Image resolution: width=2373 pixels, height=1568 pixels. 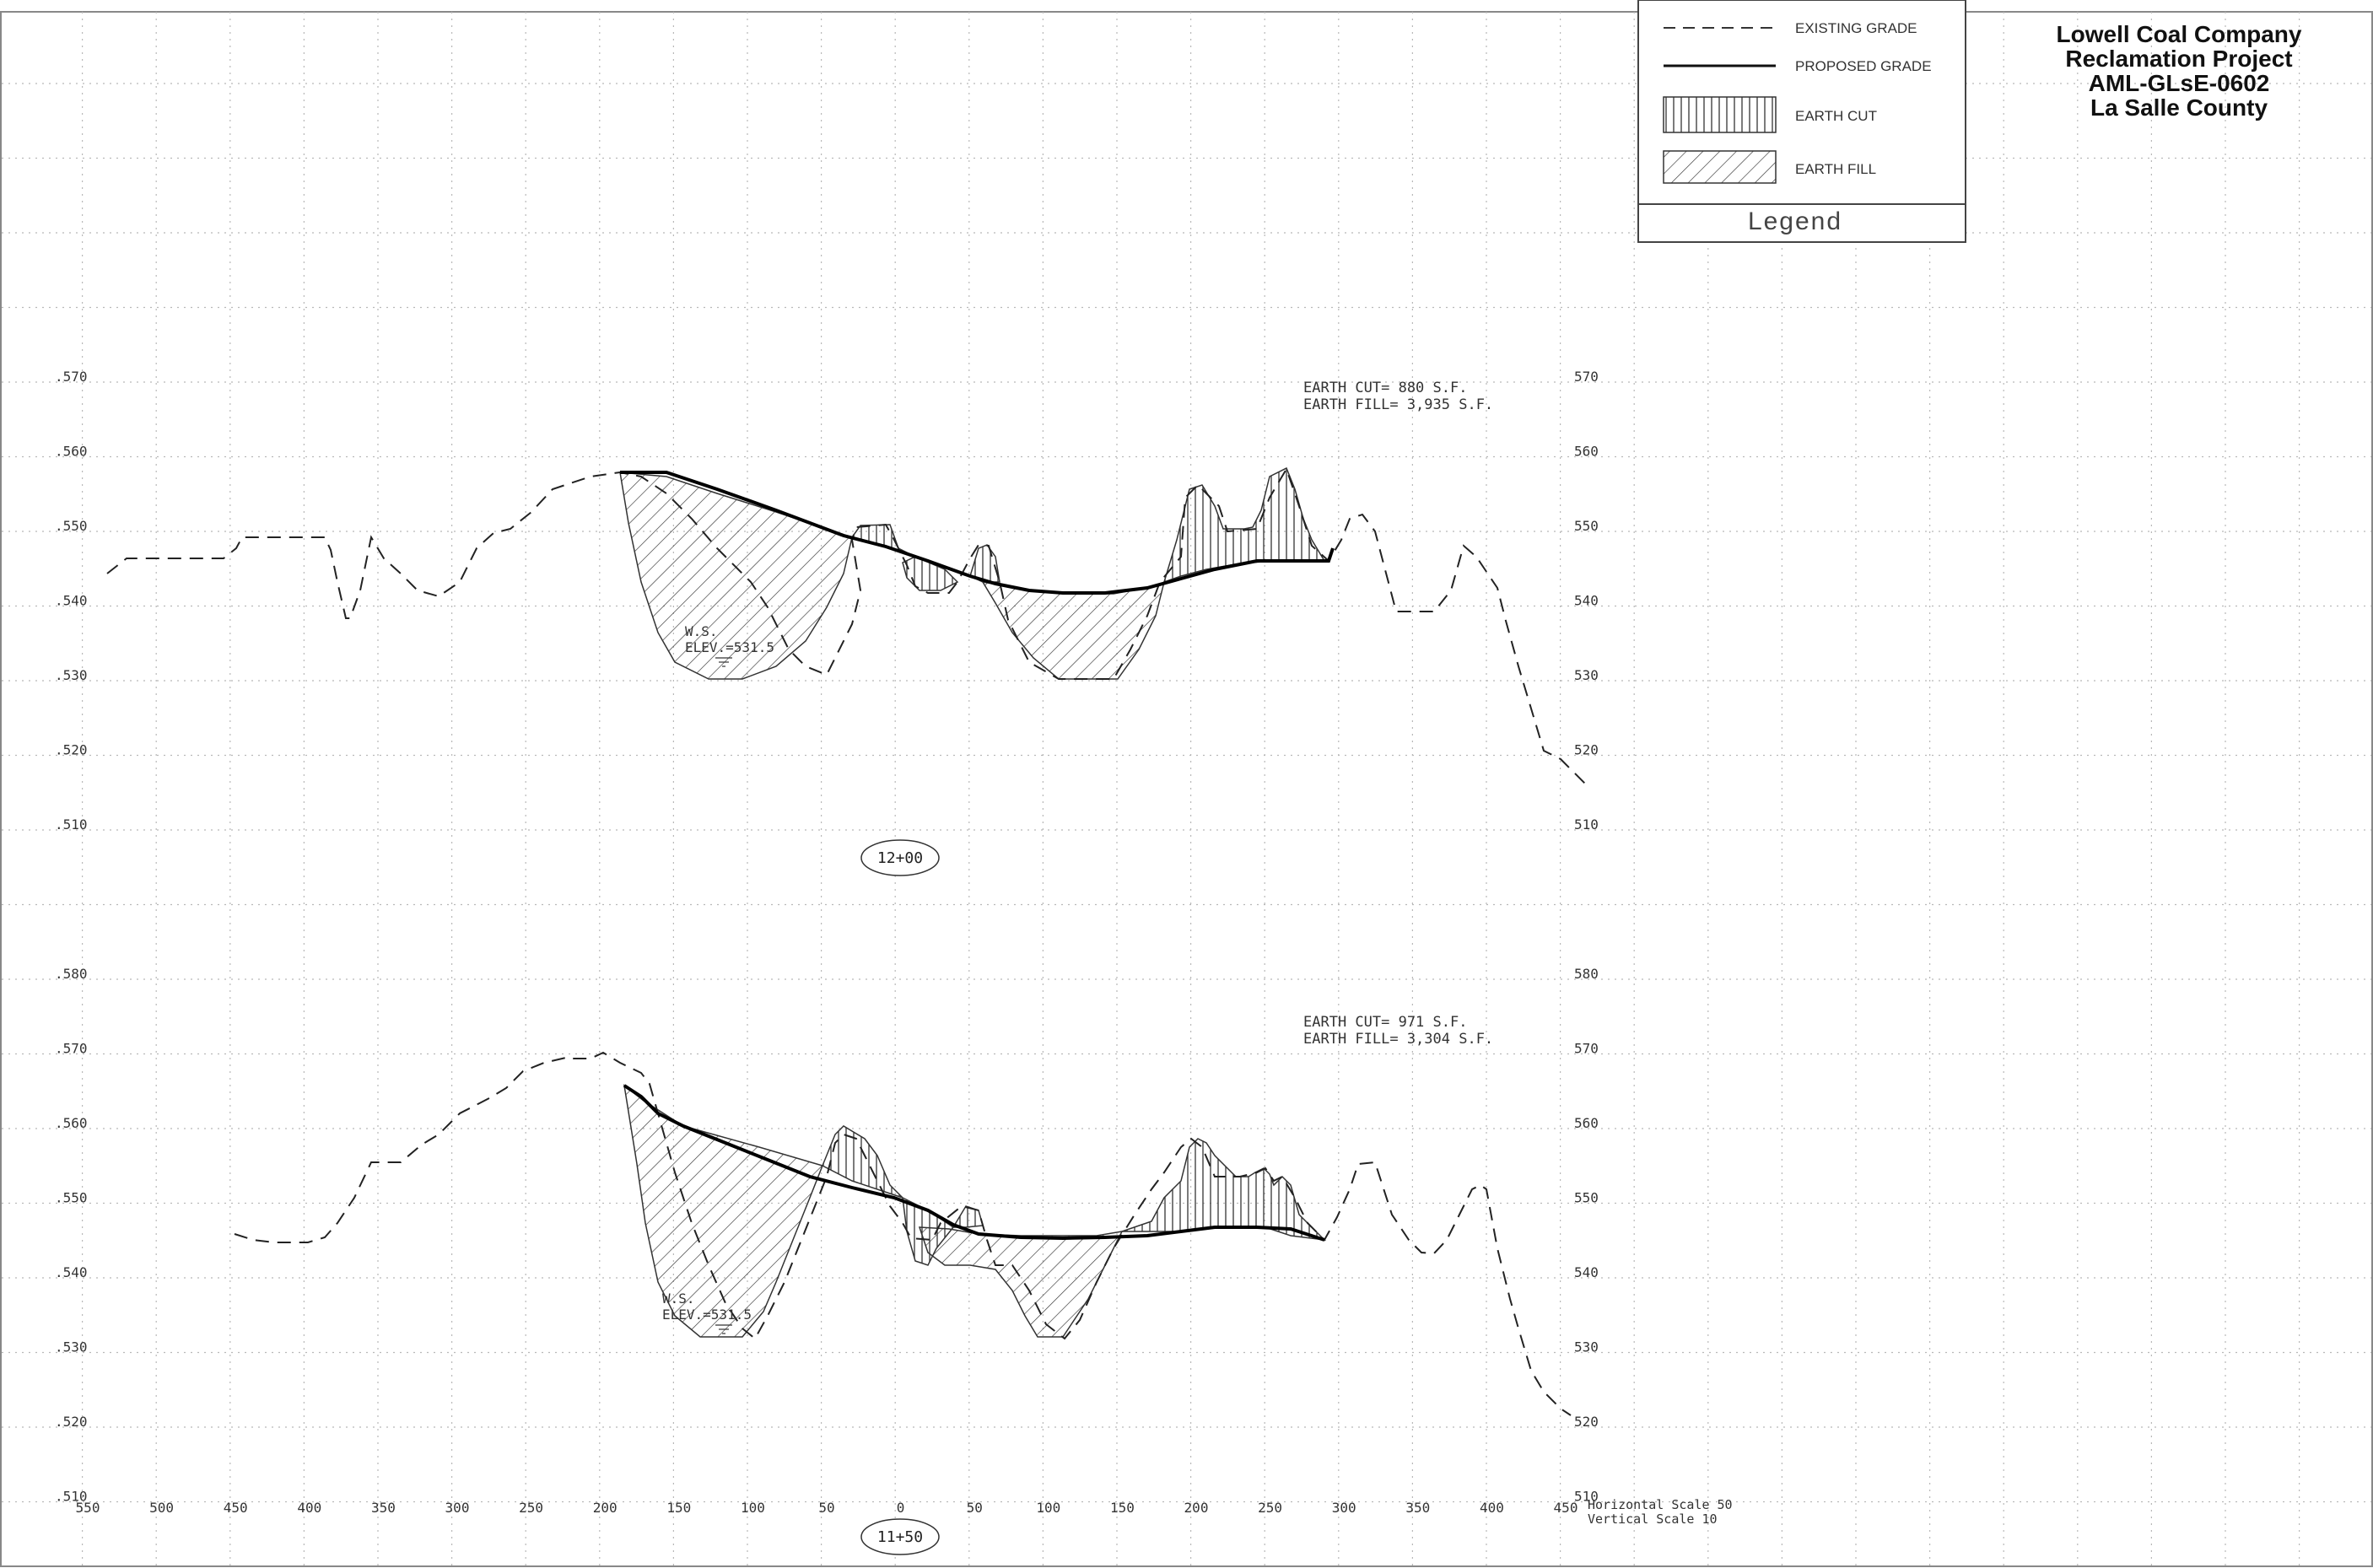 I want to click on title-line-1: Lowell Coal Company, so click(x=2179, y=34).